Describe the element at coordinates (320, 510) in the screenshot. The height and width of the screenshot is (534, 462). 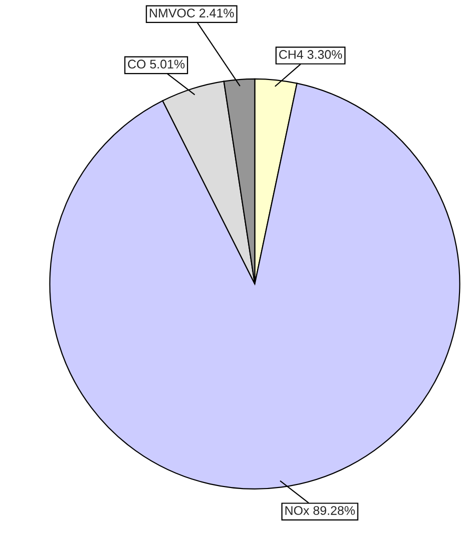
I see `slice-label: NOx 89.28%` at that location.